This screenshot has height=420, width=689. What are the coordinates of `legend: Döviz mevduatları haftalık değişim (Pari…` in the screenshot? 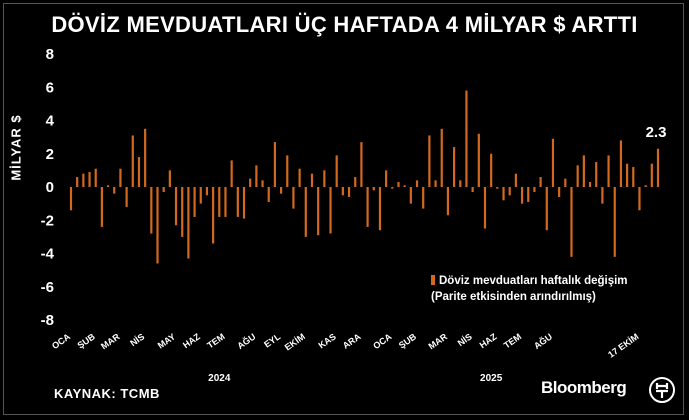 It's located at (529, 289).